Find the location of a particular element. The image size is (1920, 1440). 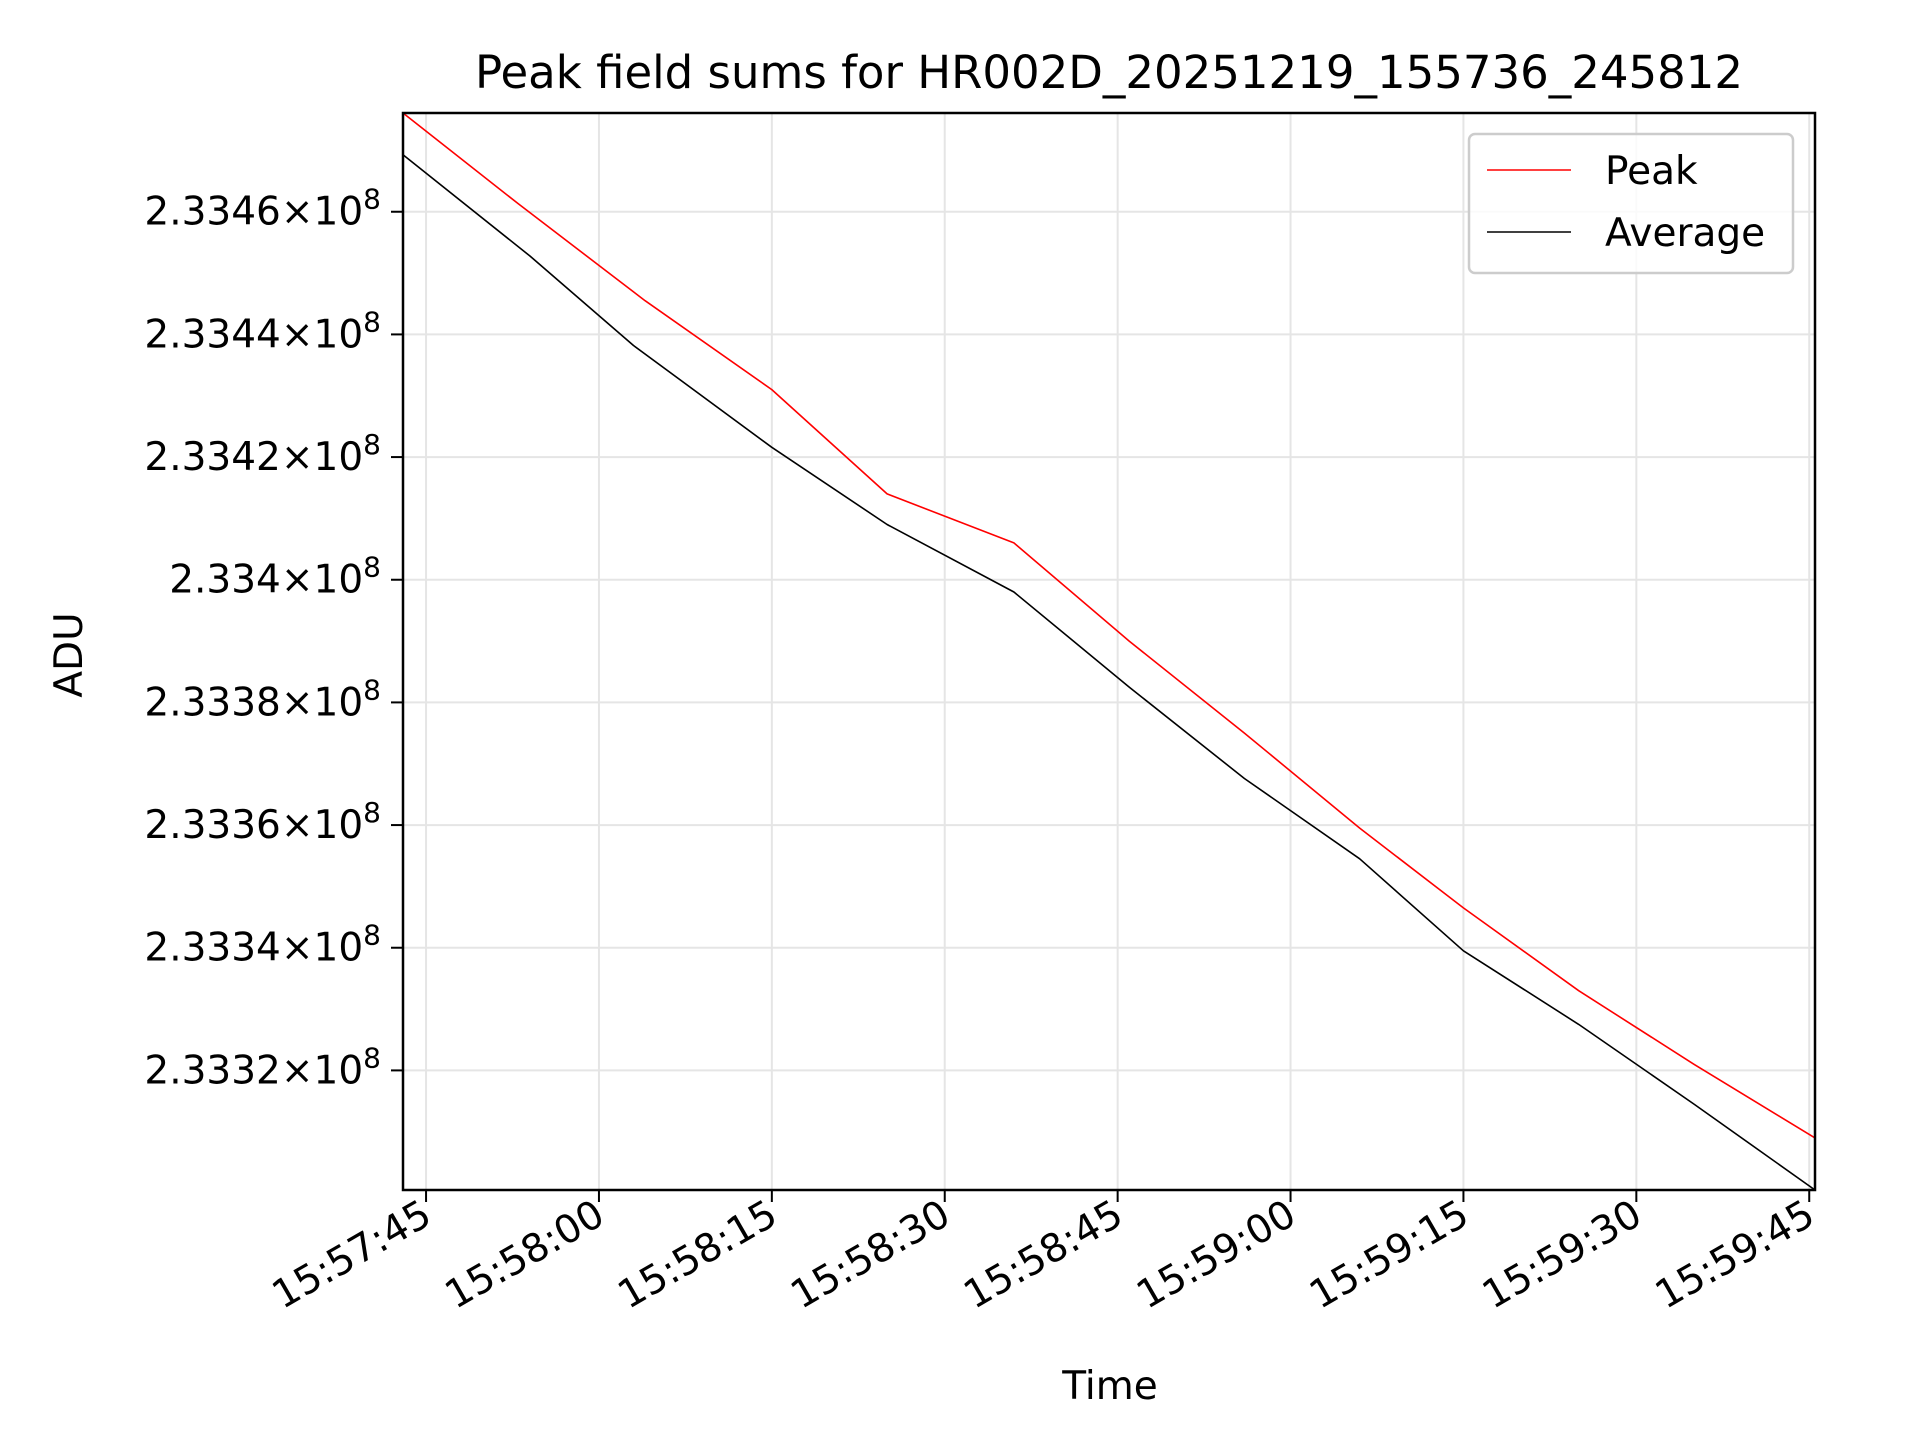

legend-box is located at coordinates (1631, 203).